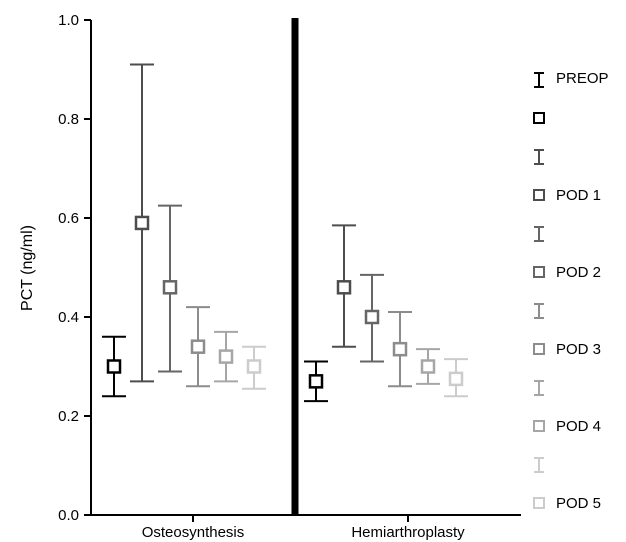 The height and width of the screenshot is (542, 626). I want to click on legend-label: POD 1, so click(578, 195).